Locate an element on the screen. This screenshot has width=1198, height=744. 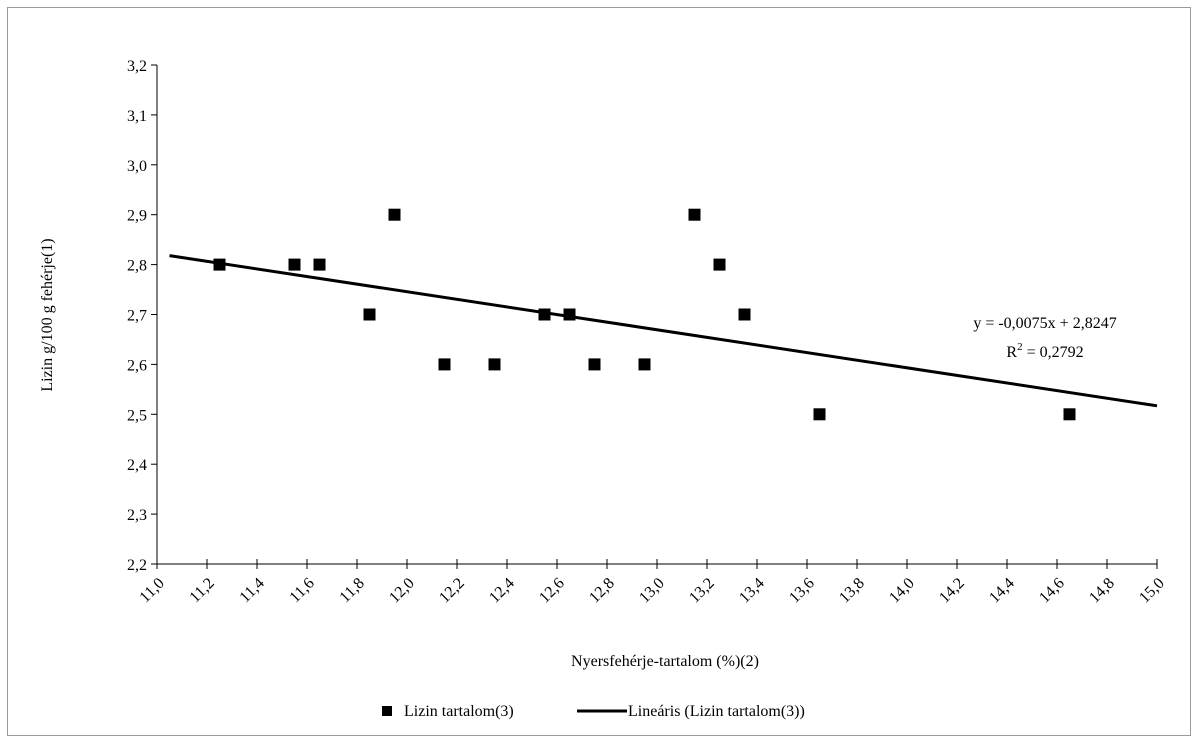
x-tick-label: 13,2 is located at coordinates (702, 591).